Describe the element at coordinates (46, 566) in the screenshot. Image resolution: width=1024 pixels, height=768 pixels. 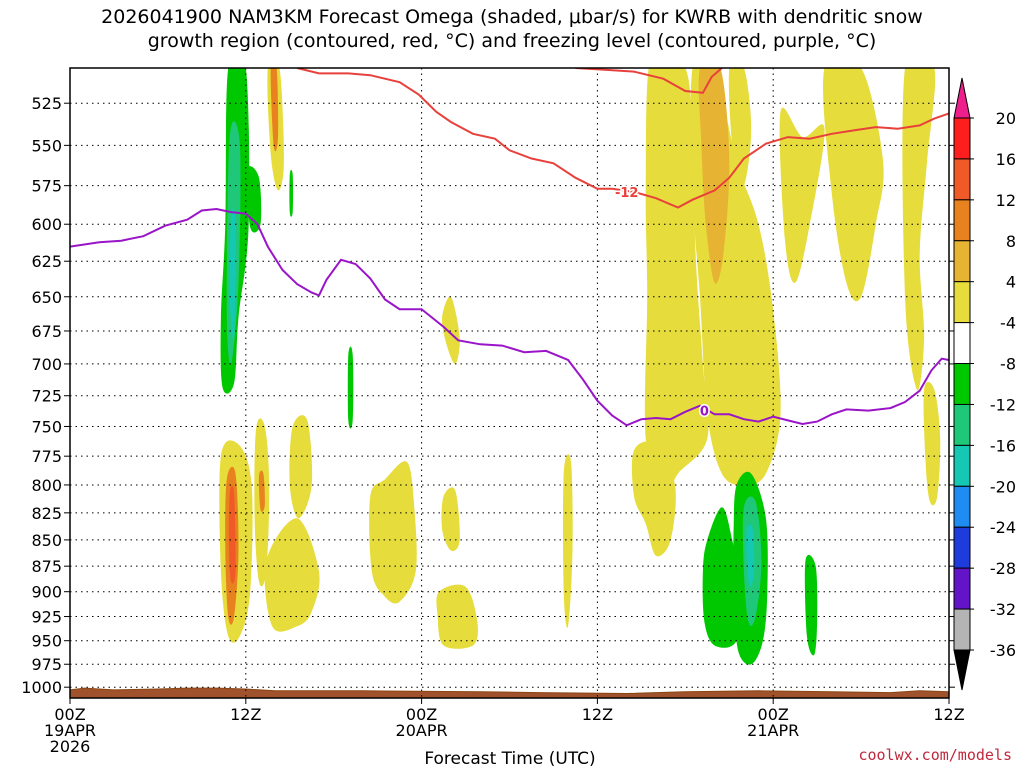
I see `y-tick-label-875: 875` at that location.